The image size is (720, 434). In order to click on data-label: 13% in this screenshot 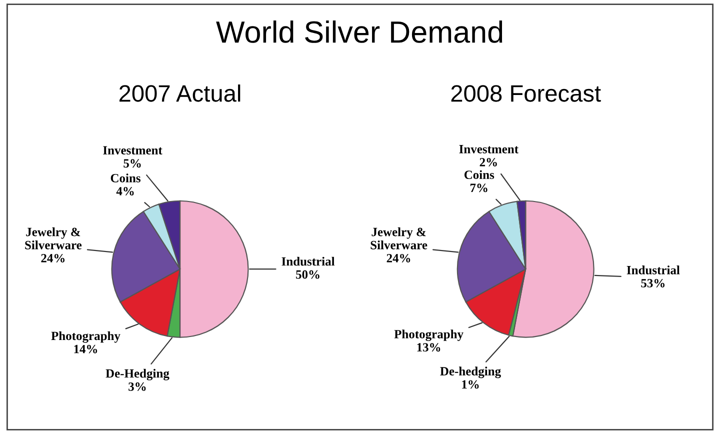, I will do `click(428, 347)`.